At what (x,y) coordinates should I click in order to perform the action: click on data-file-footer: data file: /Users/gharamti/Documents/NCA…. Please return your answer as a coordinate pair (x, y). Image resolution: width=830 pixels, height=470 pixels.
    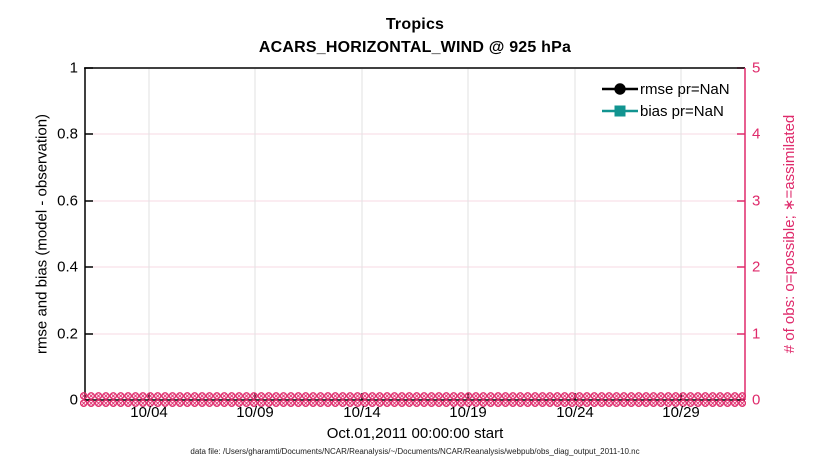
    Looking at the image, I should click on (415, 451).